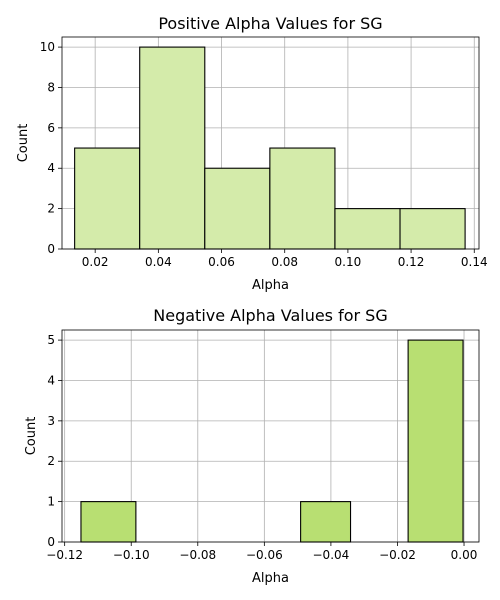 This screenshot has height=600, width=500. Describe the element at coordinates (270, 315) in the screenshot. I see `chart-title: Negative Alpha Values for SG` at that location.